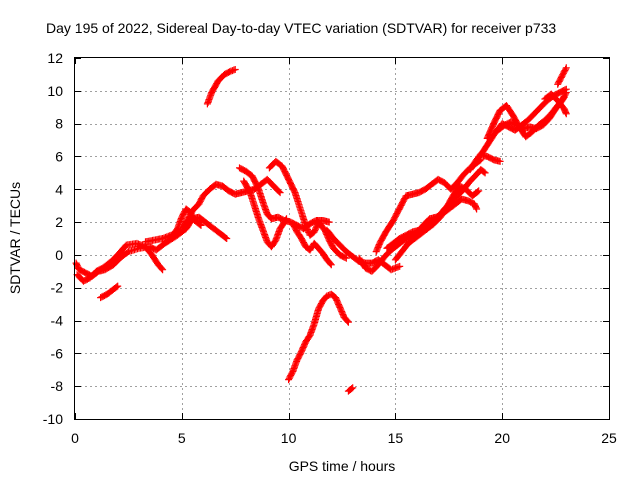  What do you see at coordinates (59, 222) in the screenshot?
I see `y-tick-label: 2` at bounding box center [59, 222].